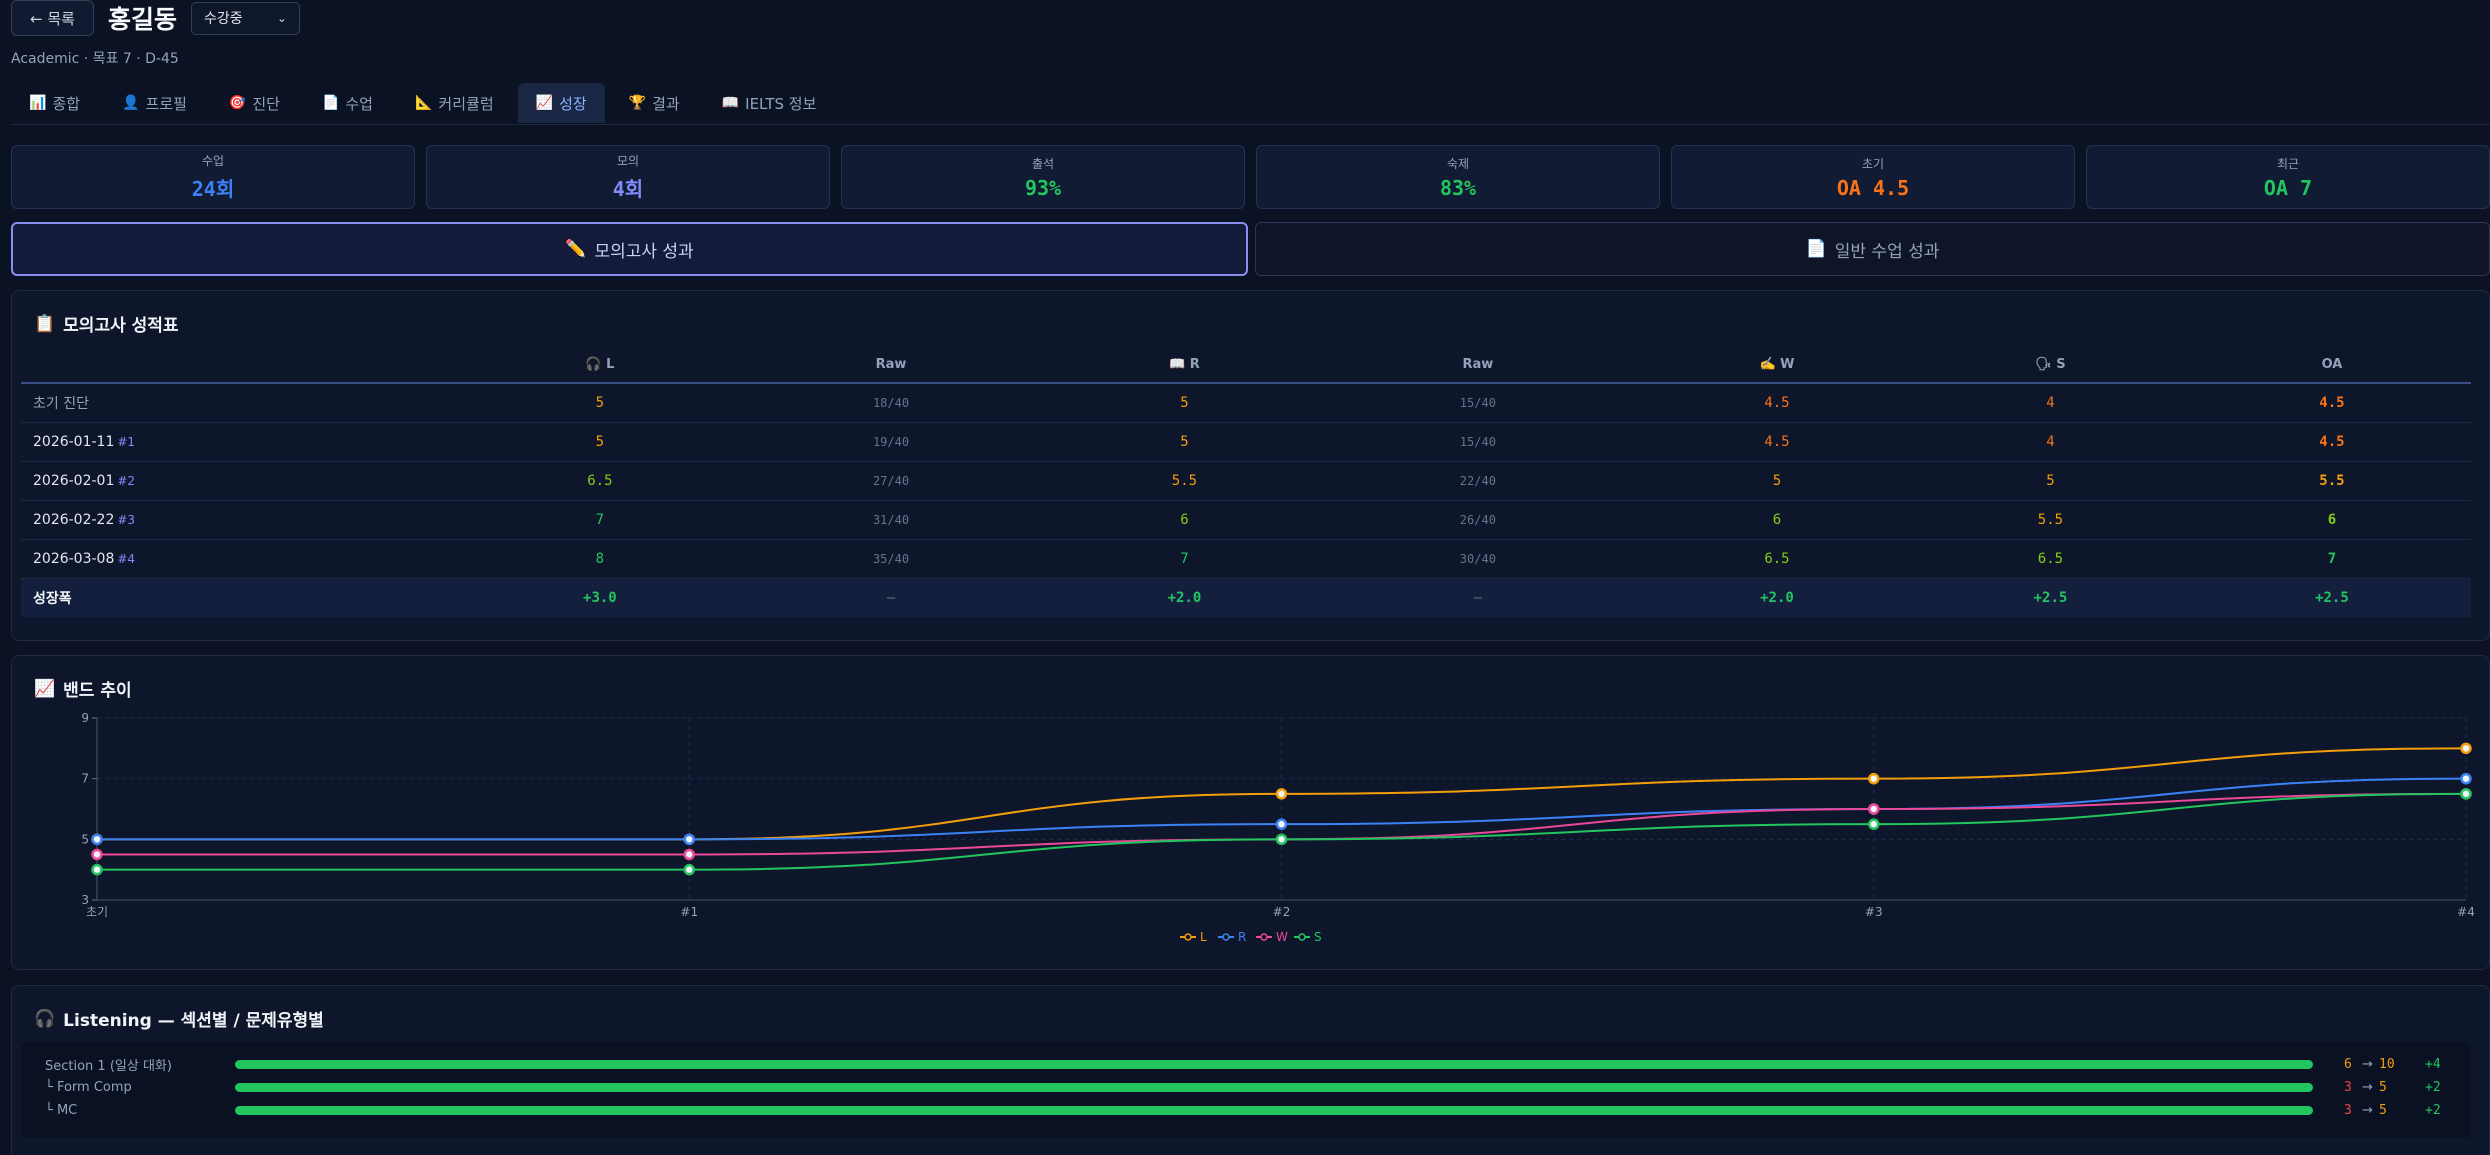  Describe the element at coordinates (1477, 559) in the screenshot. I see `score-cell-rraw: 30/40` at that location.